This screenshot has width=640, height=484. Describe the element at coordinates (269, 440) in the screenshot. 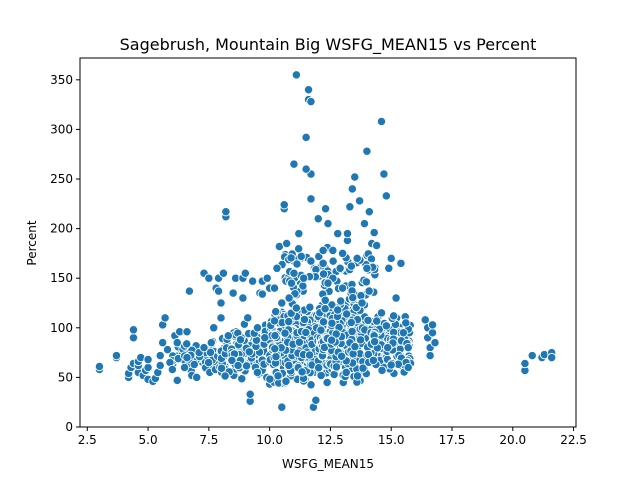

I see `x-tick-label: 10.0` at that location.